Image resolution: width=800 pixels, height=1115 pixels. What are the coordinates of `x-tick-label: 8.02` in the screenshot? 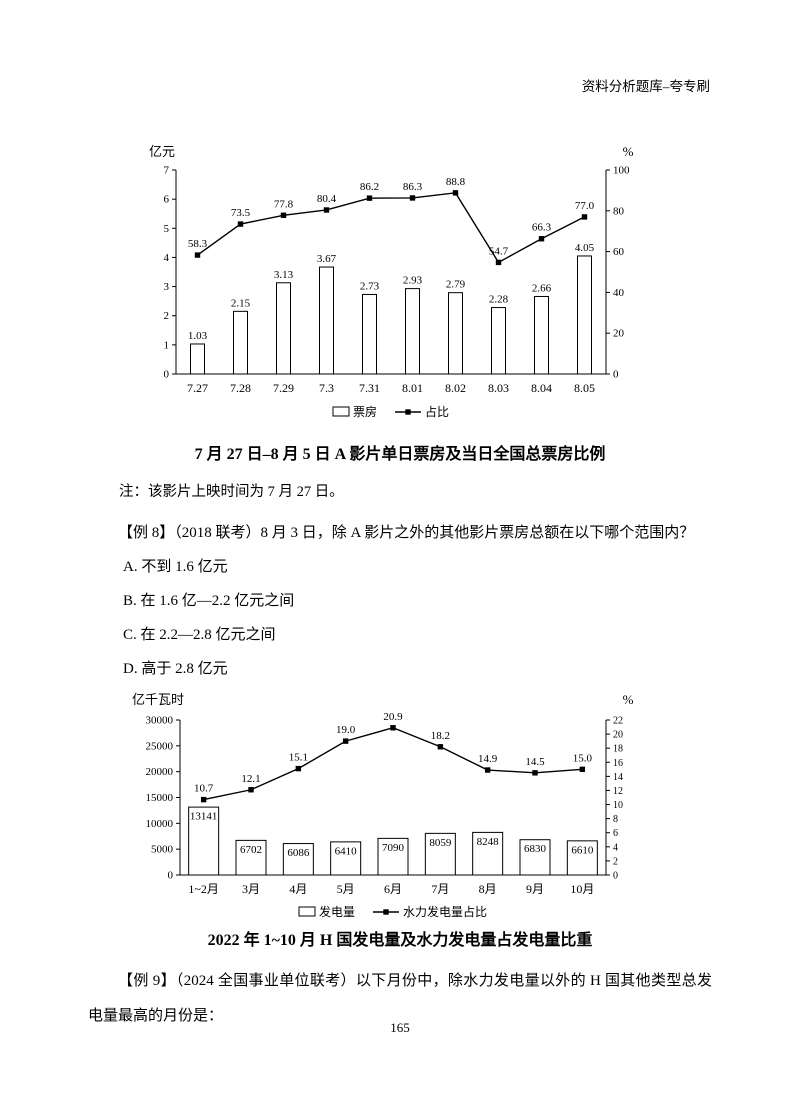 It's located at (455, 388).